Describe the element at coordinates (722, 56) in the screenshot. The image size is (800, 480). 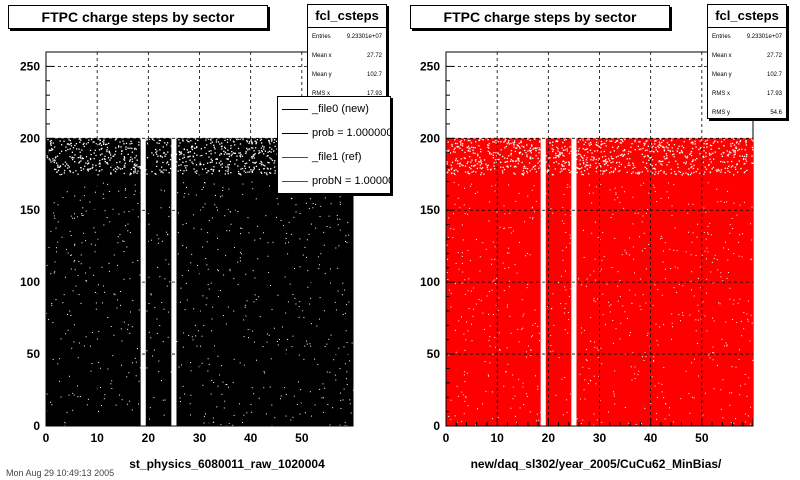
I see `stats-label: Mean x` at that location.